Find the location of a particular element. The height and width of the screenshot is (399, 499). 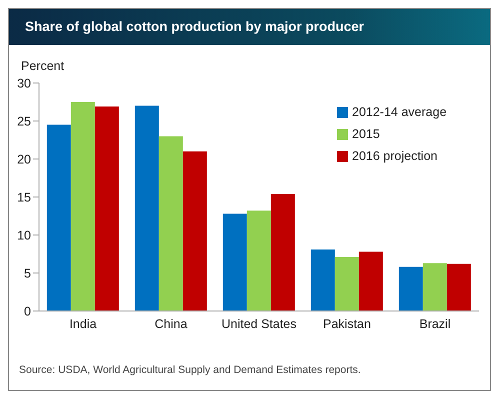

legend-label: 2012-14 average is located at coordinates (399, 112).